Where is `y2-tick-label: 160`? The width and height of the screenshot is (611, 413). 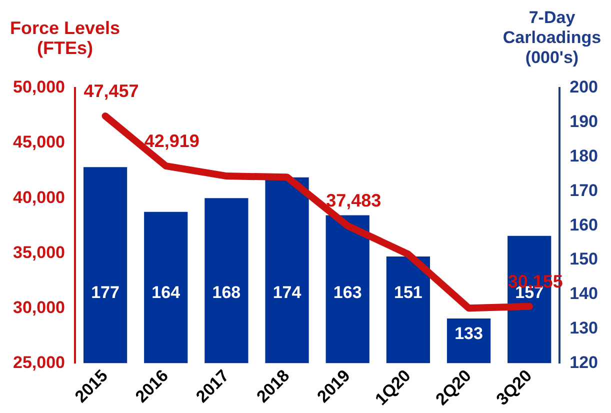 y2-tick-label: 160 is located at coordinates (584, 224).